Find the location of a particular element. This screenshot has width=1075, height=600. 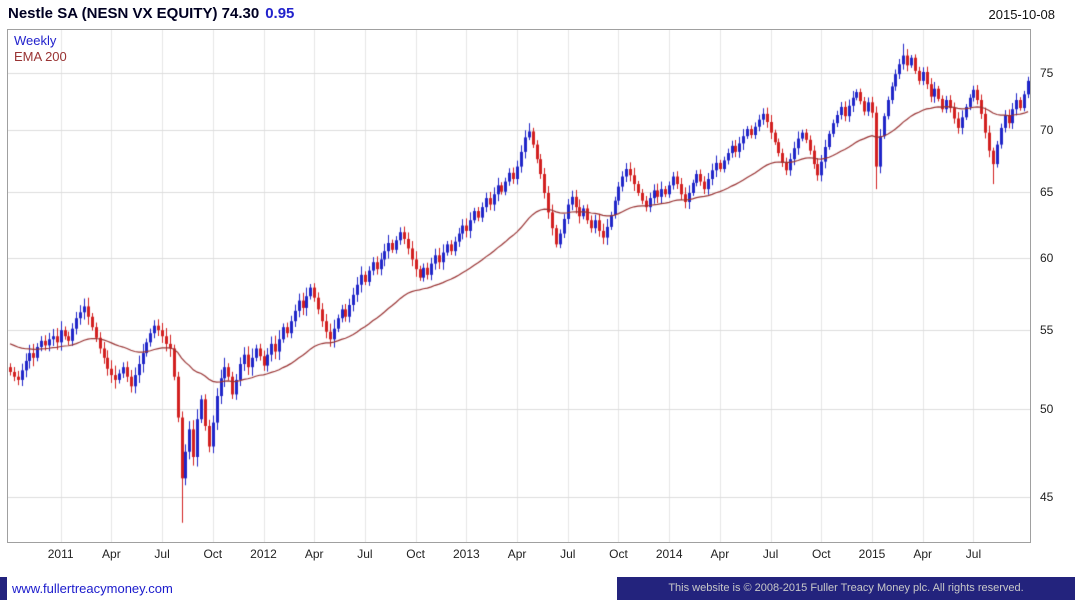

chart-date: 2015-10-08 is located at coordinates (1022, 14).